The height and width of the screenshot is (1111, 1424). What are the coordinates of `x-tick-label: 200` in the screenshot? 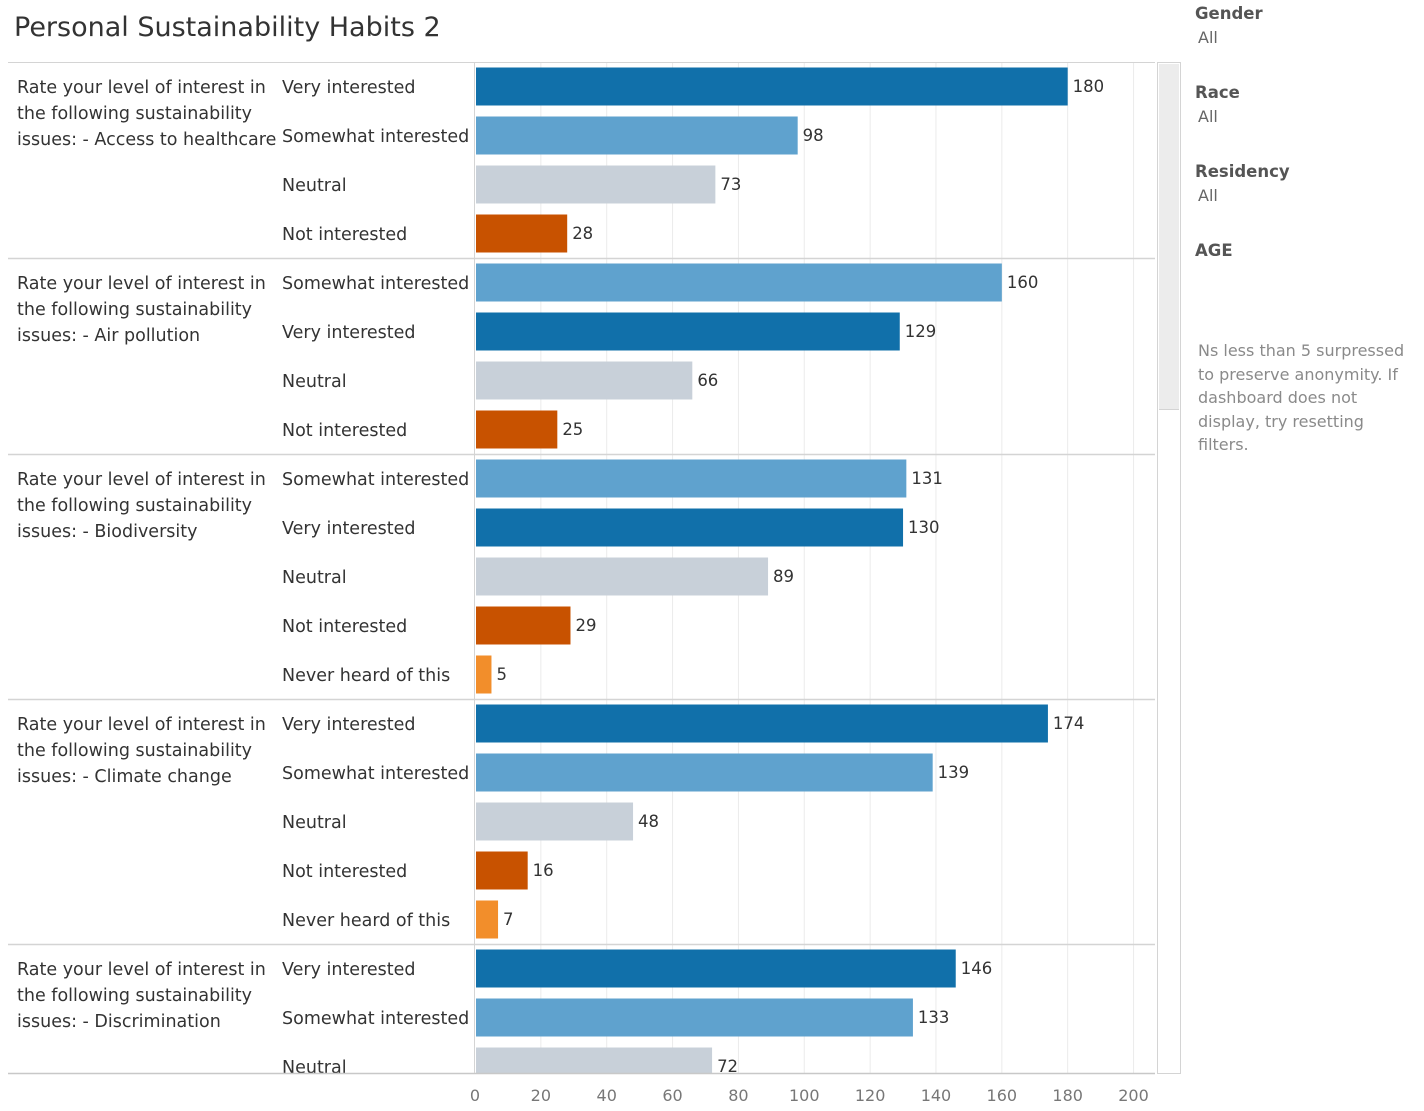 It's located at (1133, 1095).